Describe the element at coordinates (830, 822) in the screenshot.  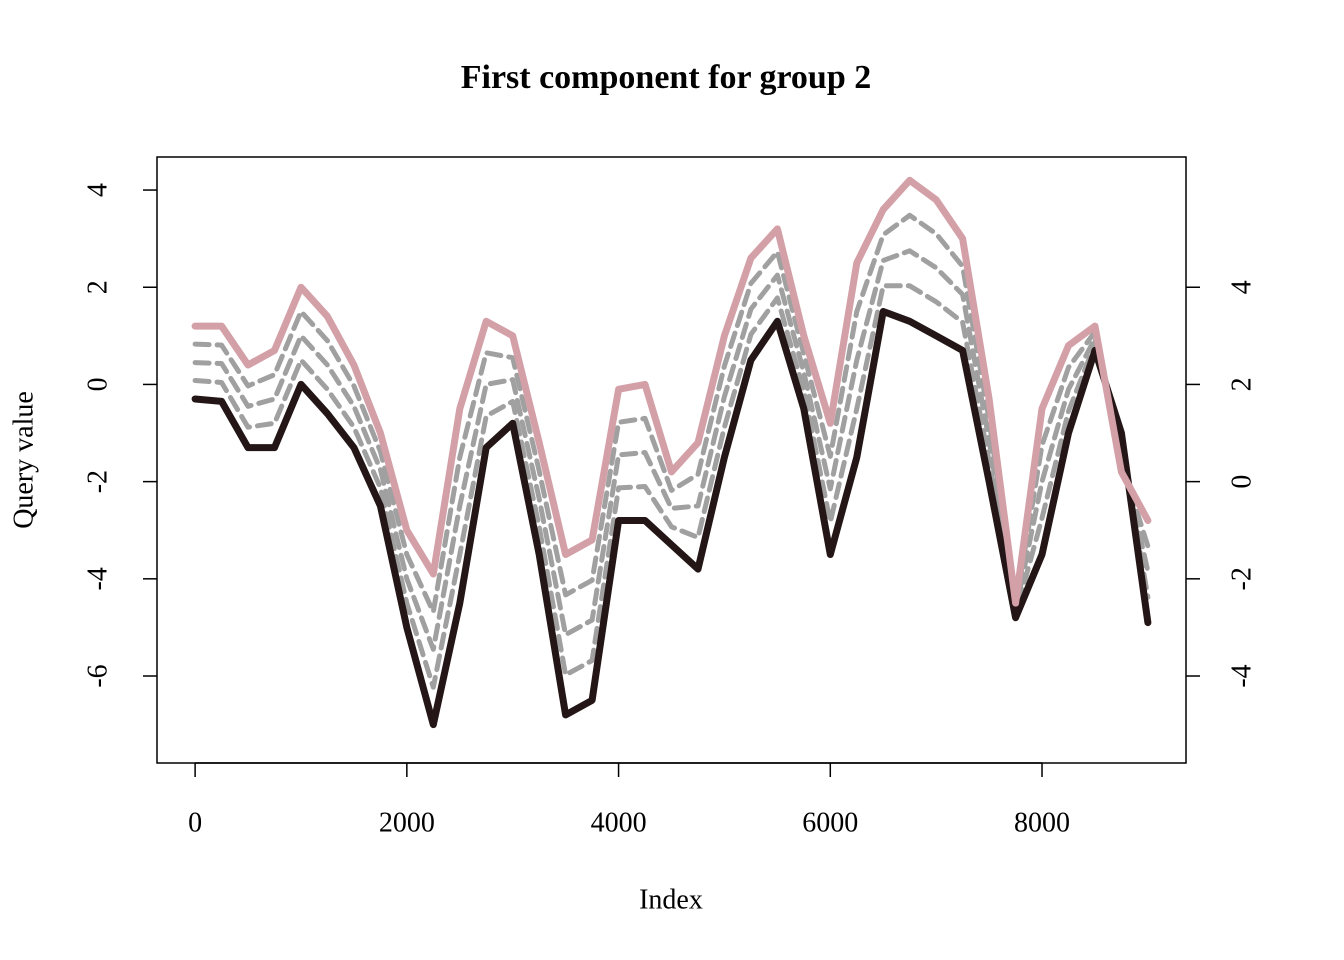
I see `x-tick-label: 6000` at that location.